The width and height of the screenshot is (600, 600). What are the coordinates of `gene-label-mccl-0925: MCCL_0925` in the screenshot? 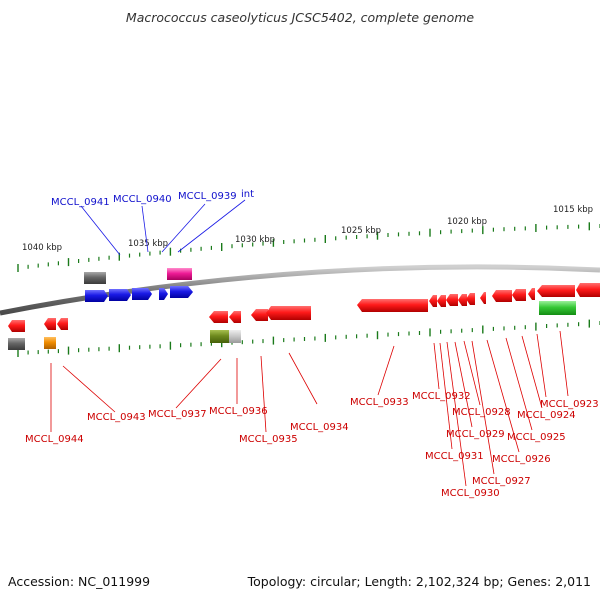 It's located at (536, 437).